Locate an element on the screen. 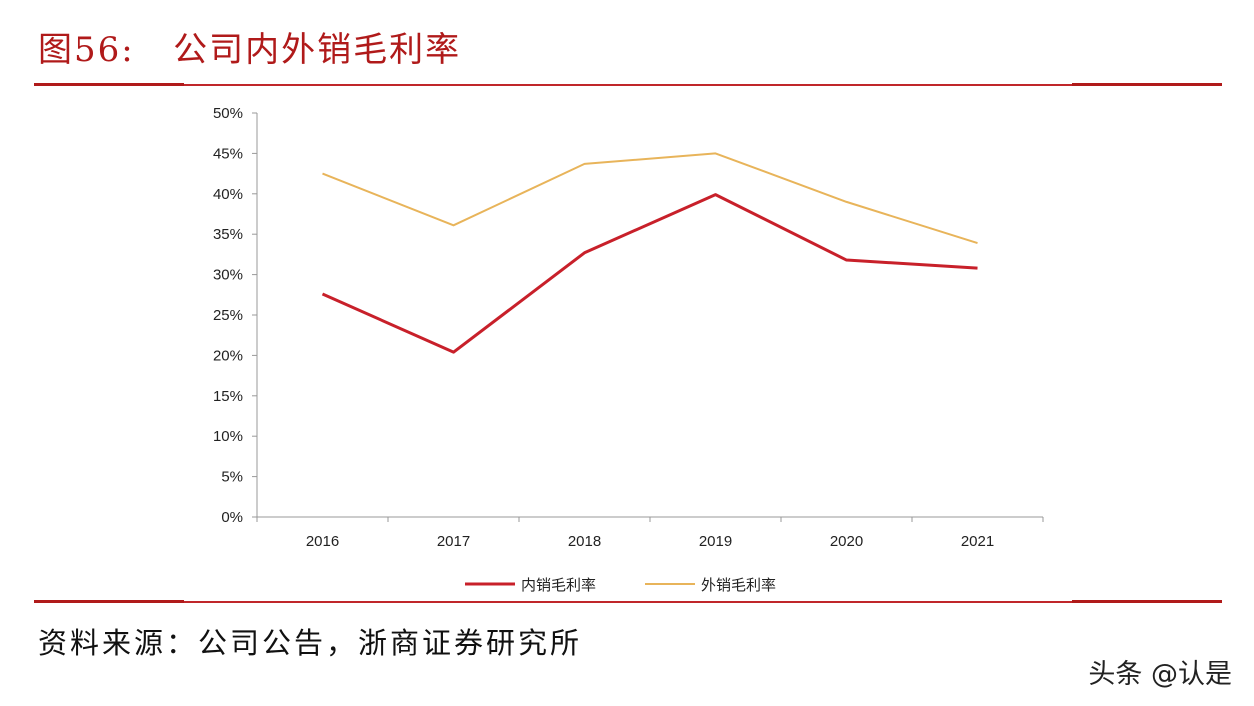 This screenshot has width=1254, height=706. y-tick-label: 0% is located at coordinates (232, 517).